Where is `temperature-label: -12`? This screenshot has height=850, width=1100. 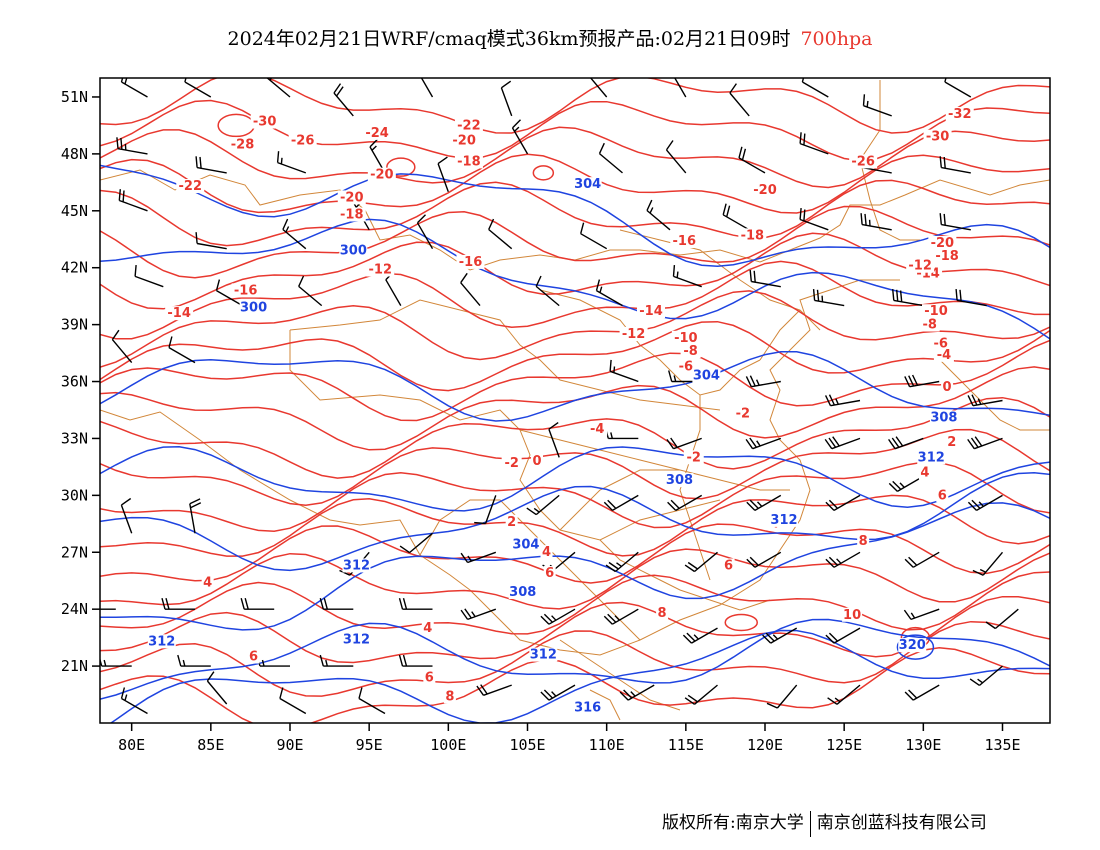 temperature-label: -12 is located at coordinates (920, 266).